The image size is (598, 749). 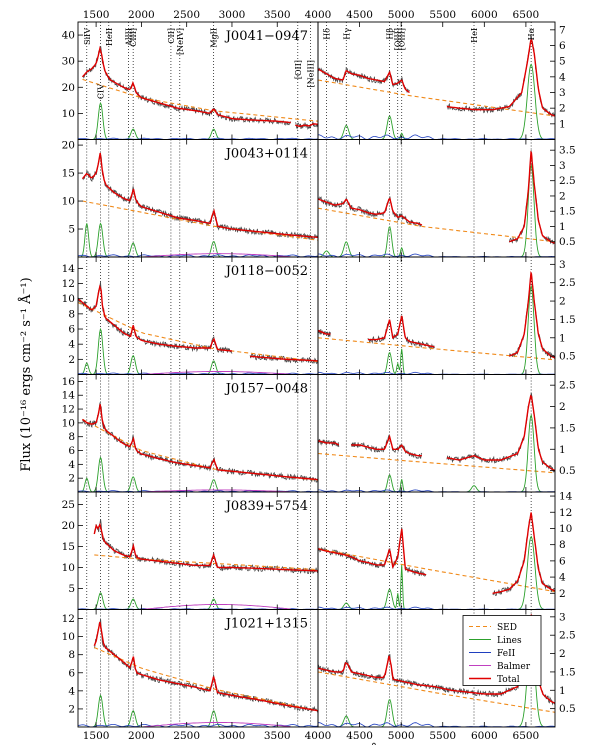 I want to click on x-tick-label-bottom: 3000, so click(x=232, y=736).